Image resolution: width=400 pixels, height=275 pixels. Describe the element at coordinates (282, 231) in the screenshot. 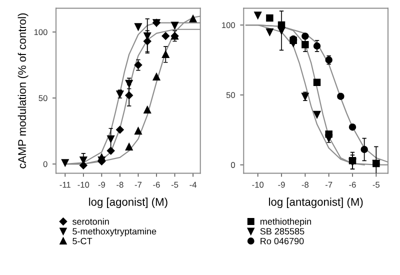

I see `legend-label: SB 285585` at that location.